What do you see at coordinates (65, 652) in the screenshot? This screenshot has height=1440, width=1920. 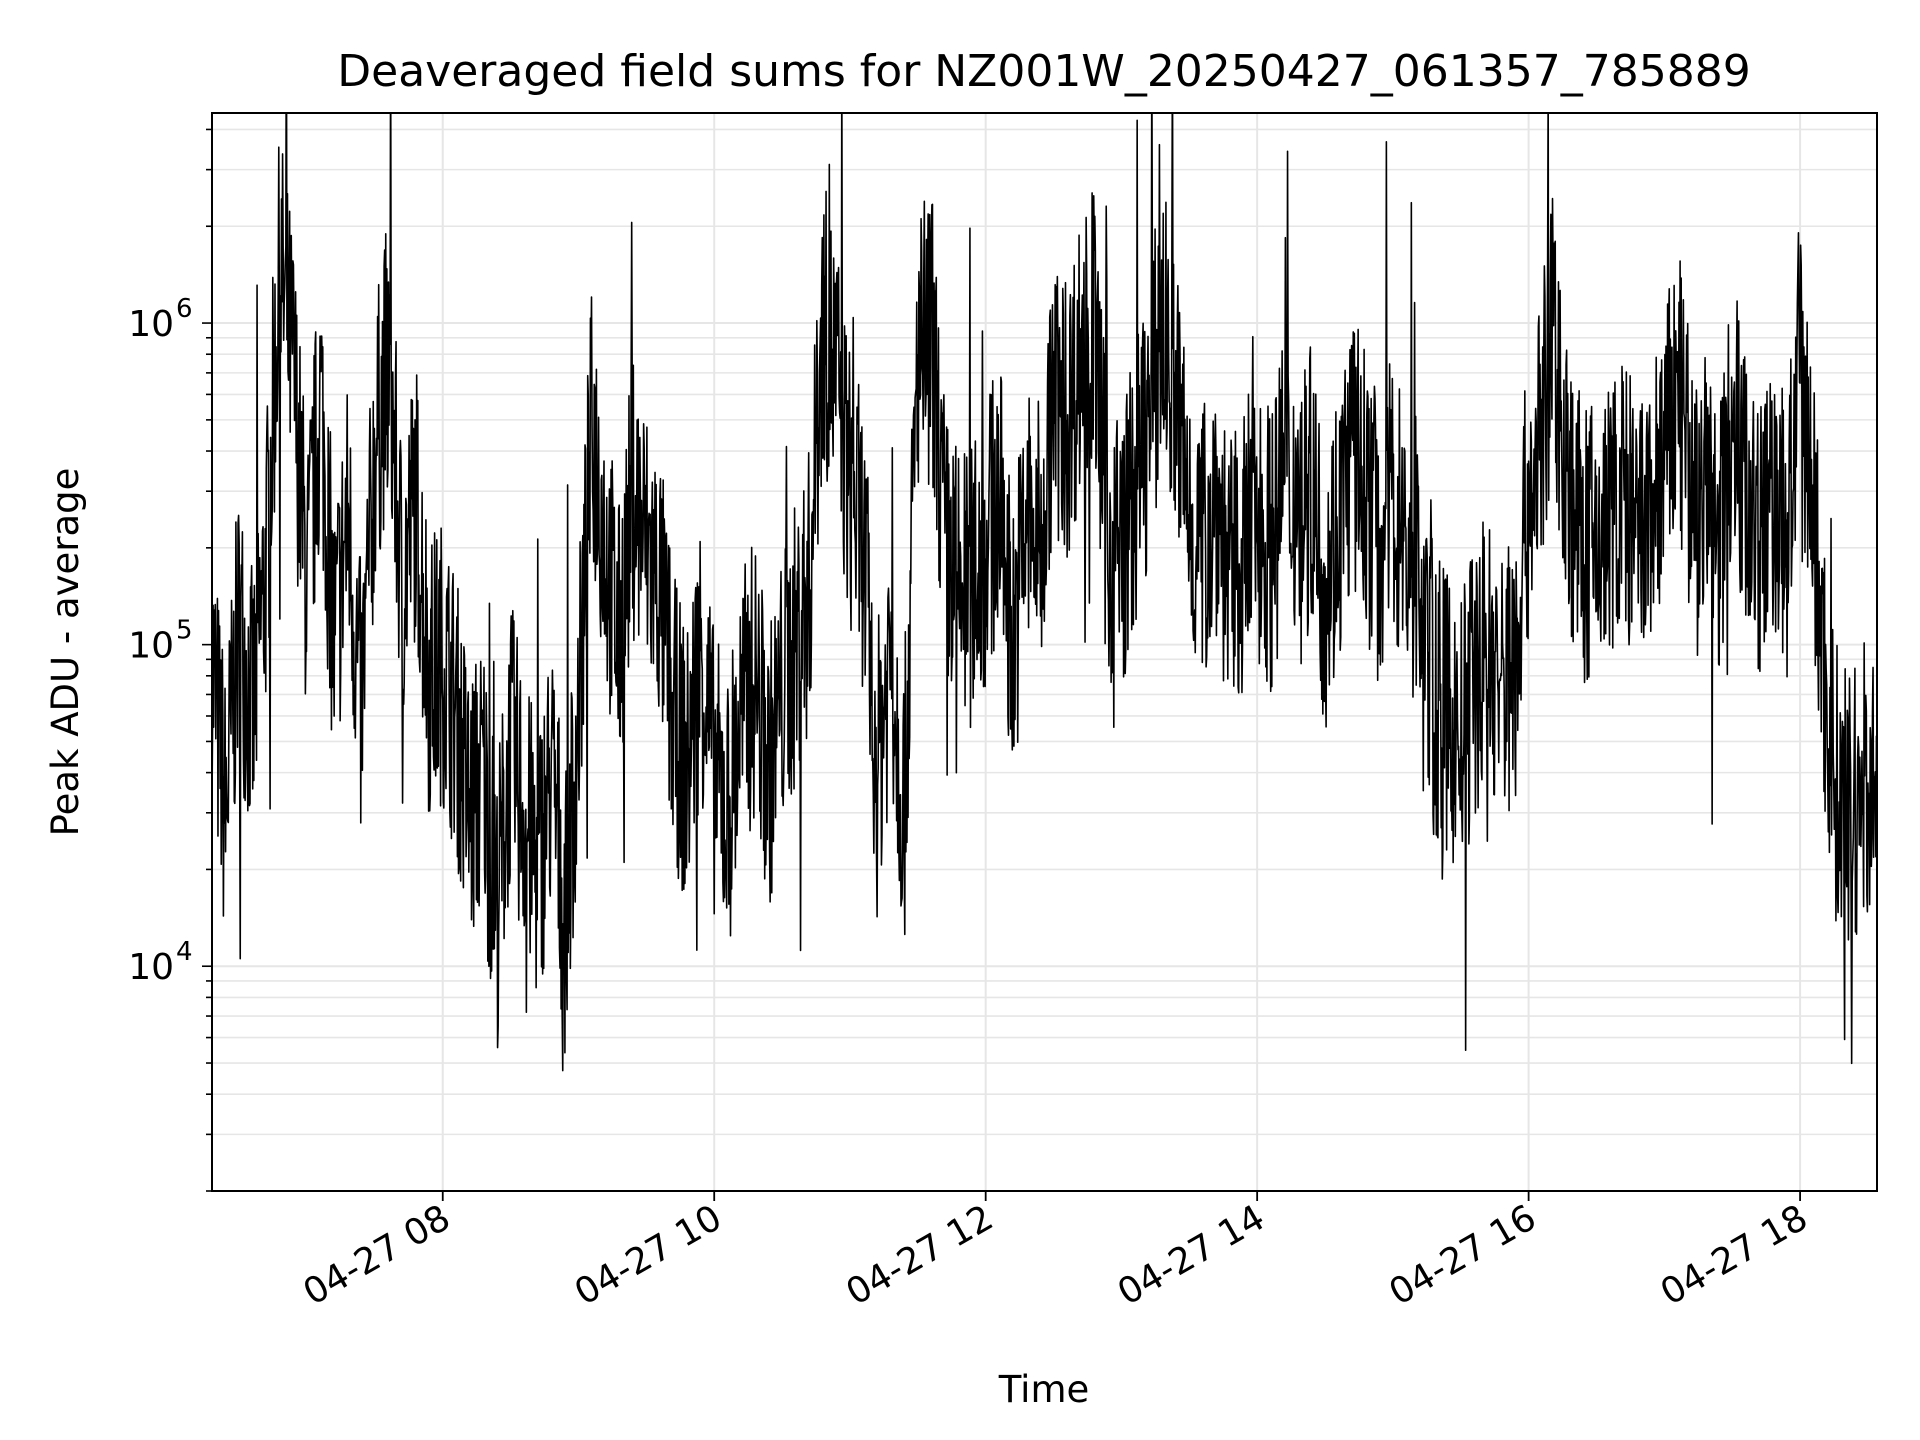 I see `y-axis-label: Peak ADU - average` at bounding box center [65, 652].